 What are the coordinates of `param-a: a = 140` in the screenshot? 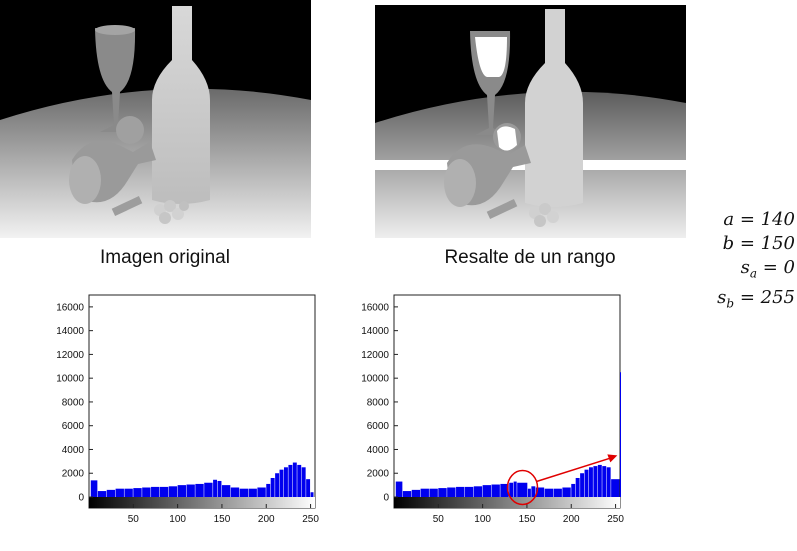 It's located at (759, 219).